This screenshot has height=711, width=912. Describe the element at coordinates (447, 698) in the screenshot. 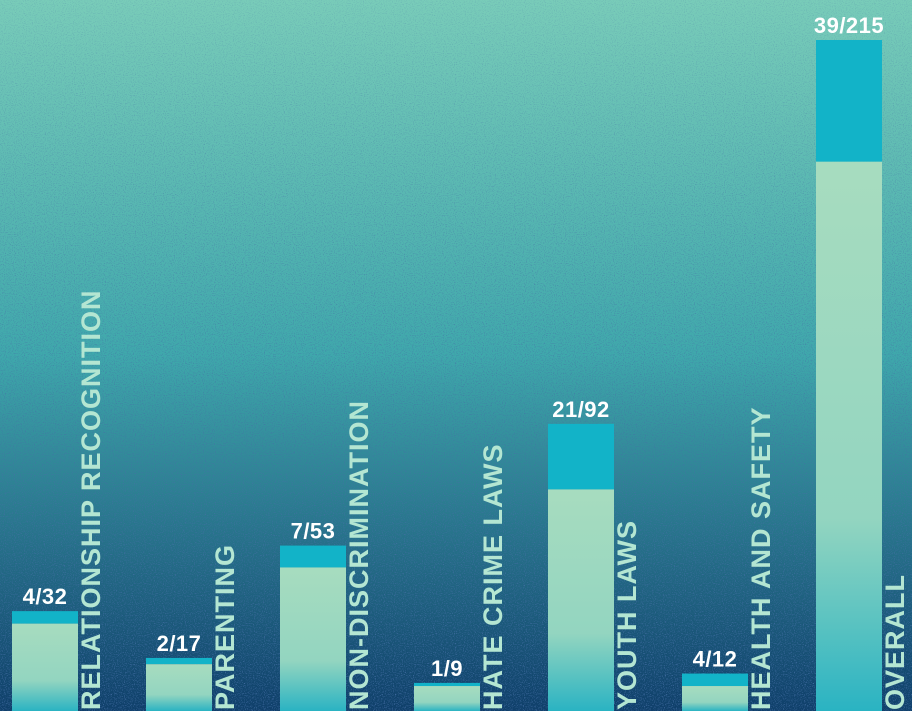

I see `bar-base-hate-crime-laws` at that location.